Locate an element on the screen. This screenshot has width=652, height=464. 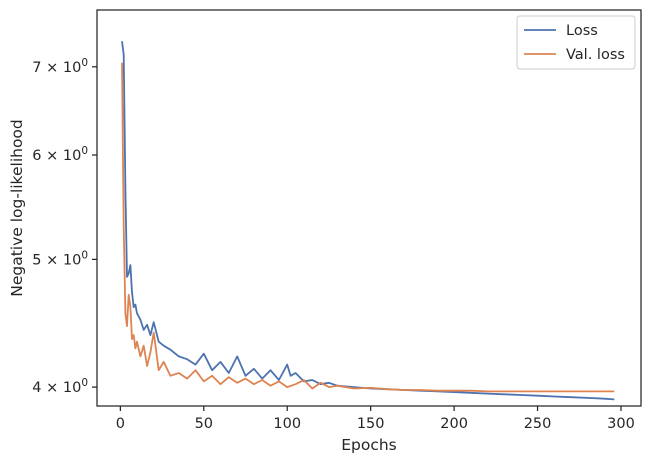
x-tick-label: 300 is located at coordinates (621, 424).